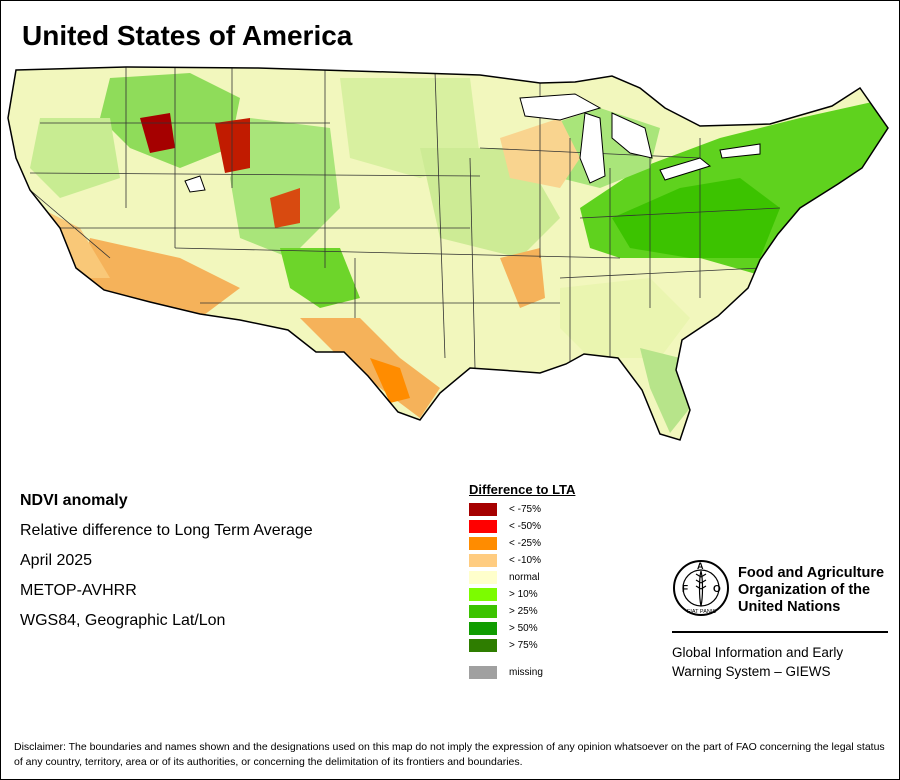 This screenshot has width=900, height=780. I want to click on legend-item: > 10%, so click(522, 594).